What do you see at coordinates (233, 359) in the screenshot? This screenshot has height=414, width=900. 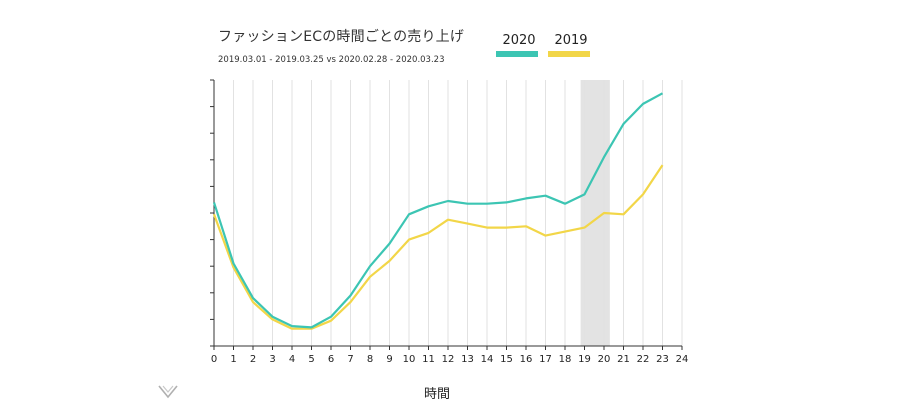 I see `x-tick-label: 1` at bounding box center [233, 359].